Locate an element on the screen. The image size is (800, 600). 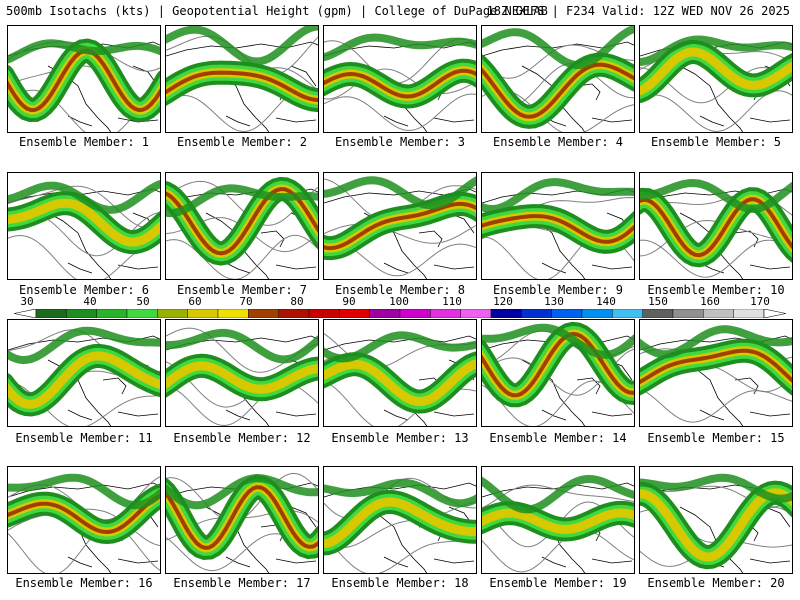
colorbar-tick-label: 120 is located at coordinates (503, 301).